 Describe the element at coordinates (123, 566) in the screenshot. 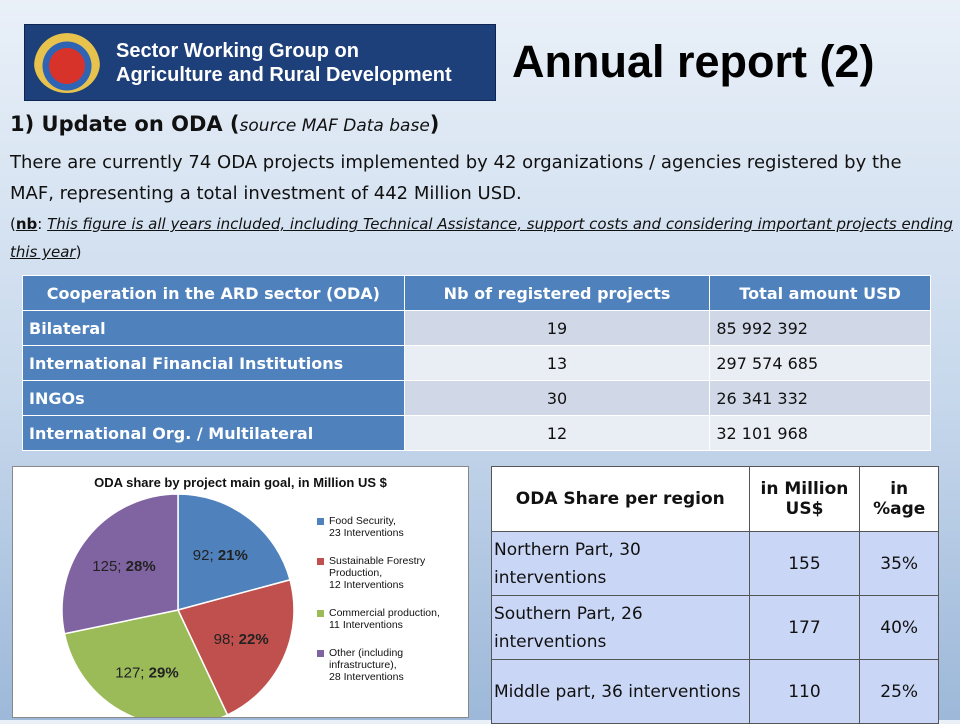

I see `pie-data-label: 125; 28%` at that location.